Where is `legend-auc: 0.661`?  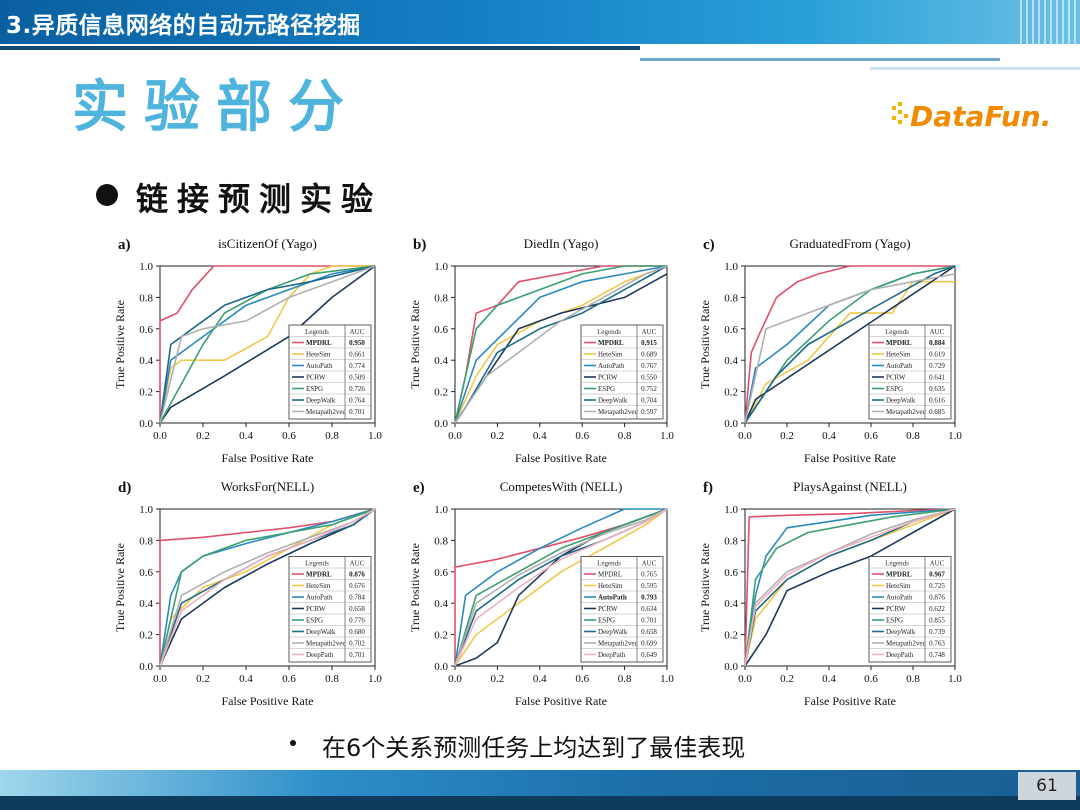 legend-auc: 0.661 is located at coordinates (357, 355).